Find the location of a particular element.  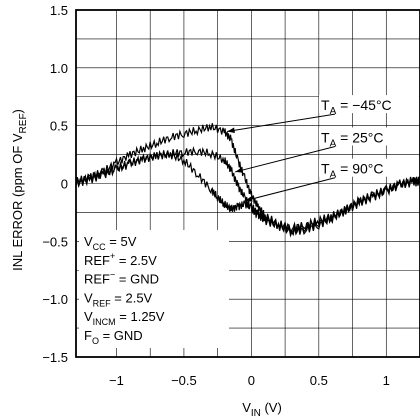

annotation-bg-p90 is located at coordinates (369, 167).